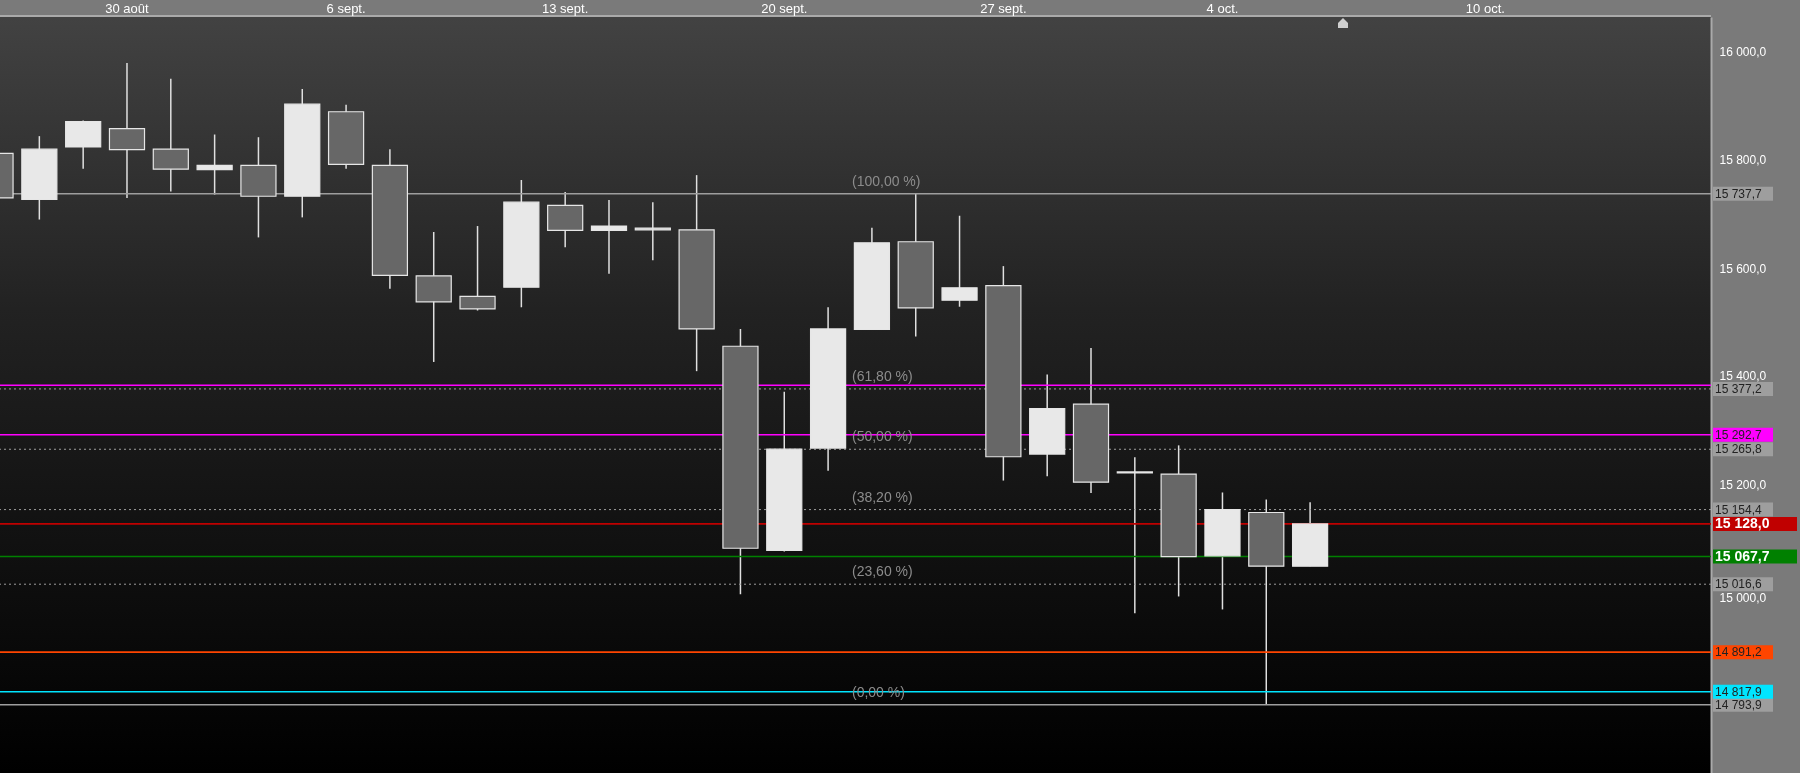  Describe the element at coordinates (127, 8) in the screenshot. I see `x-tick-label: 30 août` at that location.